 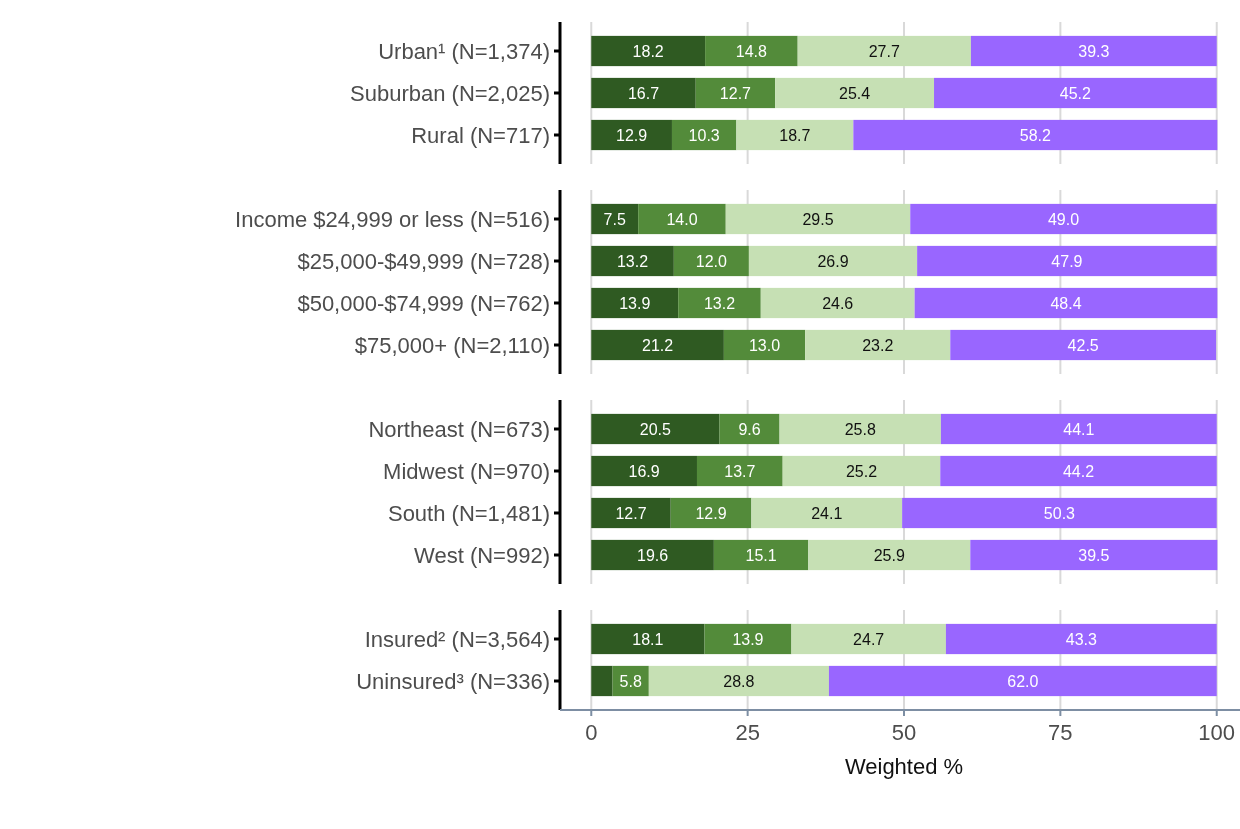 I want to click on data-label: 49.0, so click(x=1063, y=219).